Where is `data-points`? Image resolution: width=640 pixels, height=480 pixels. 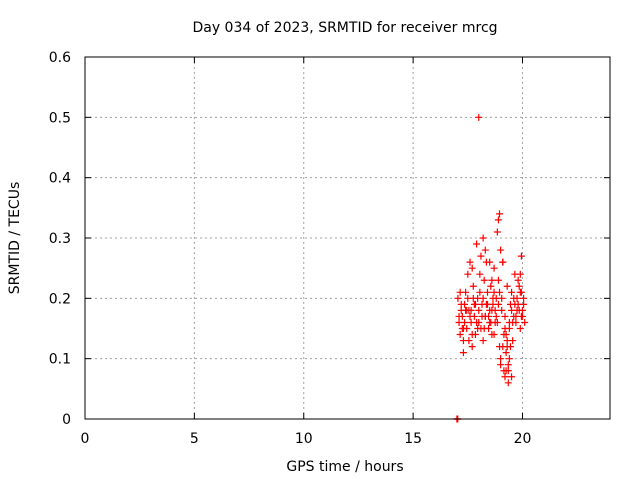
data-points is located at coordinates (491, 268).